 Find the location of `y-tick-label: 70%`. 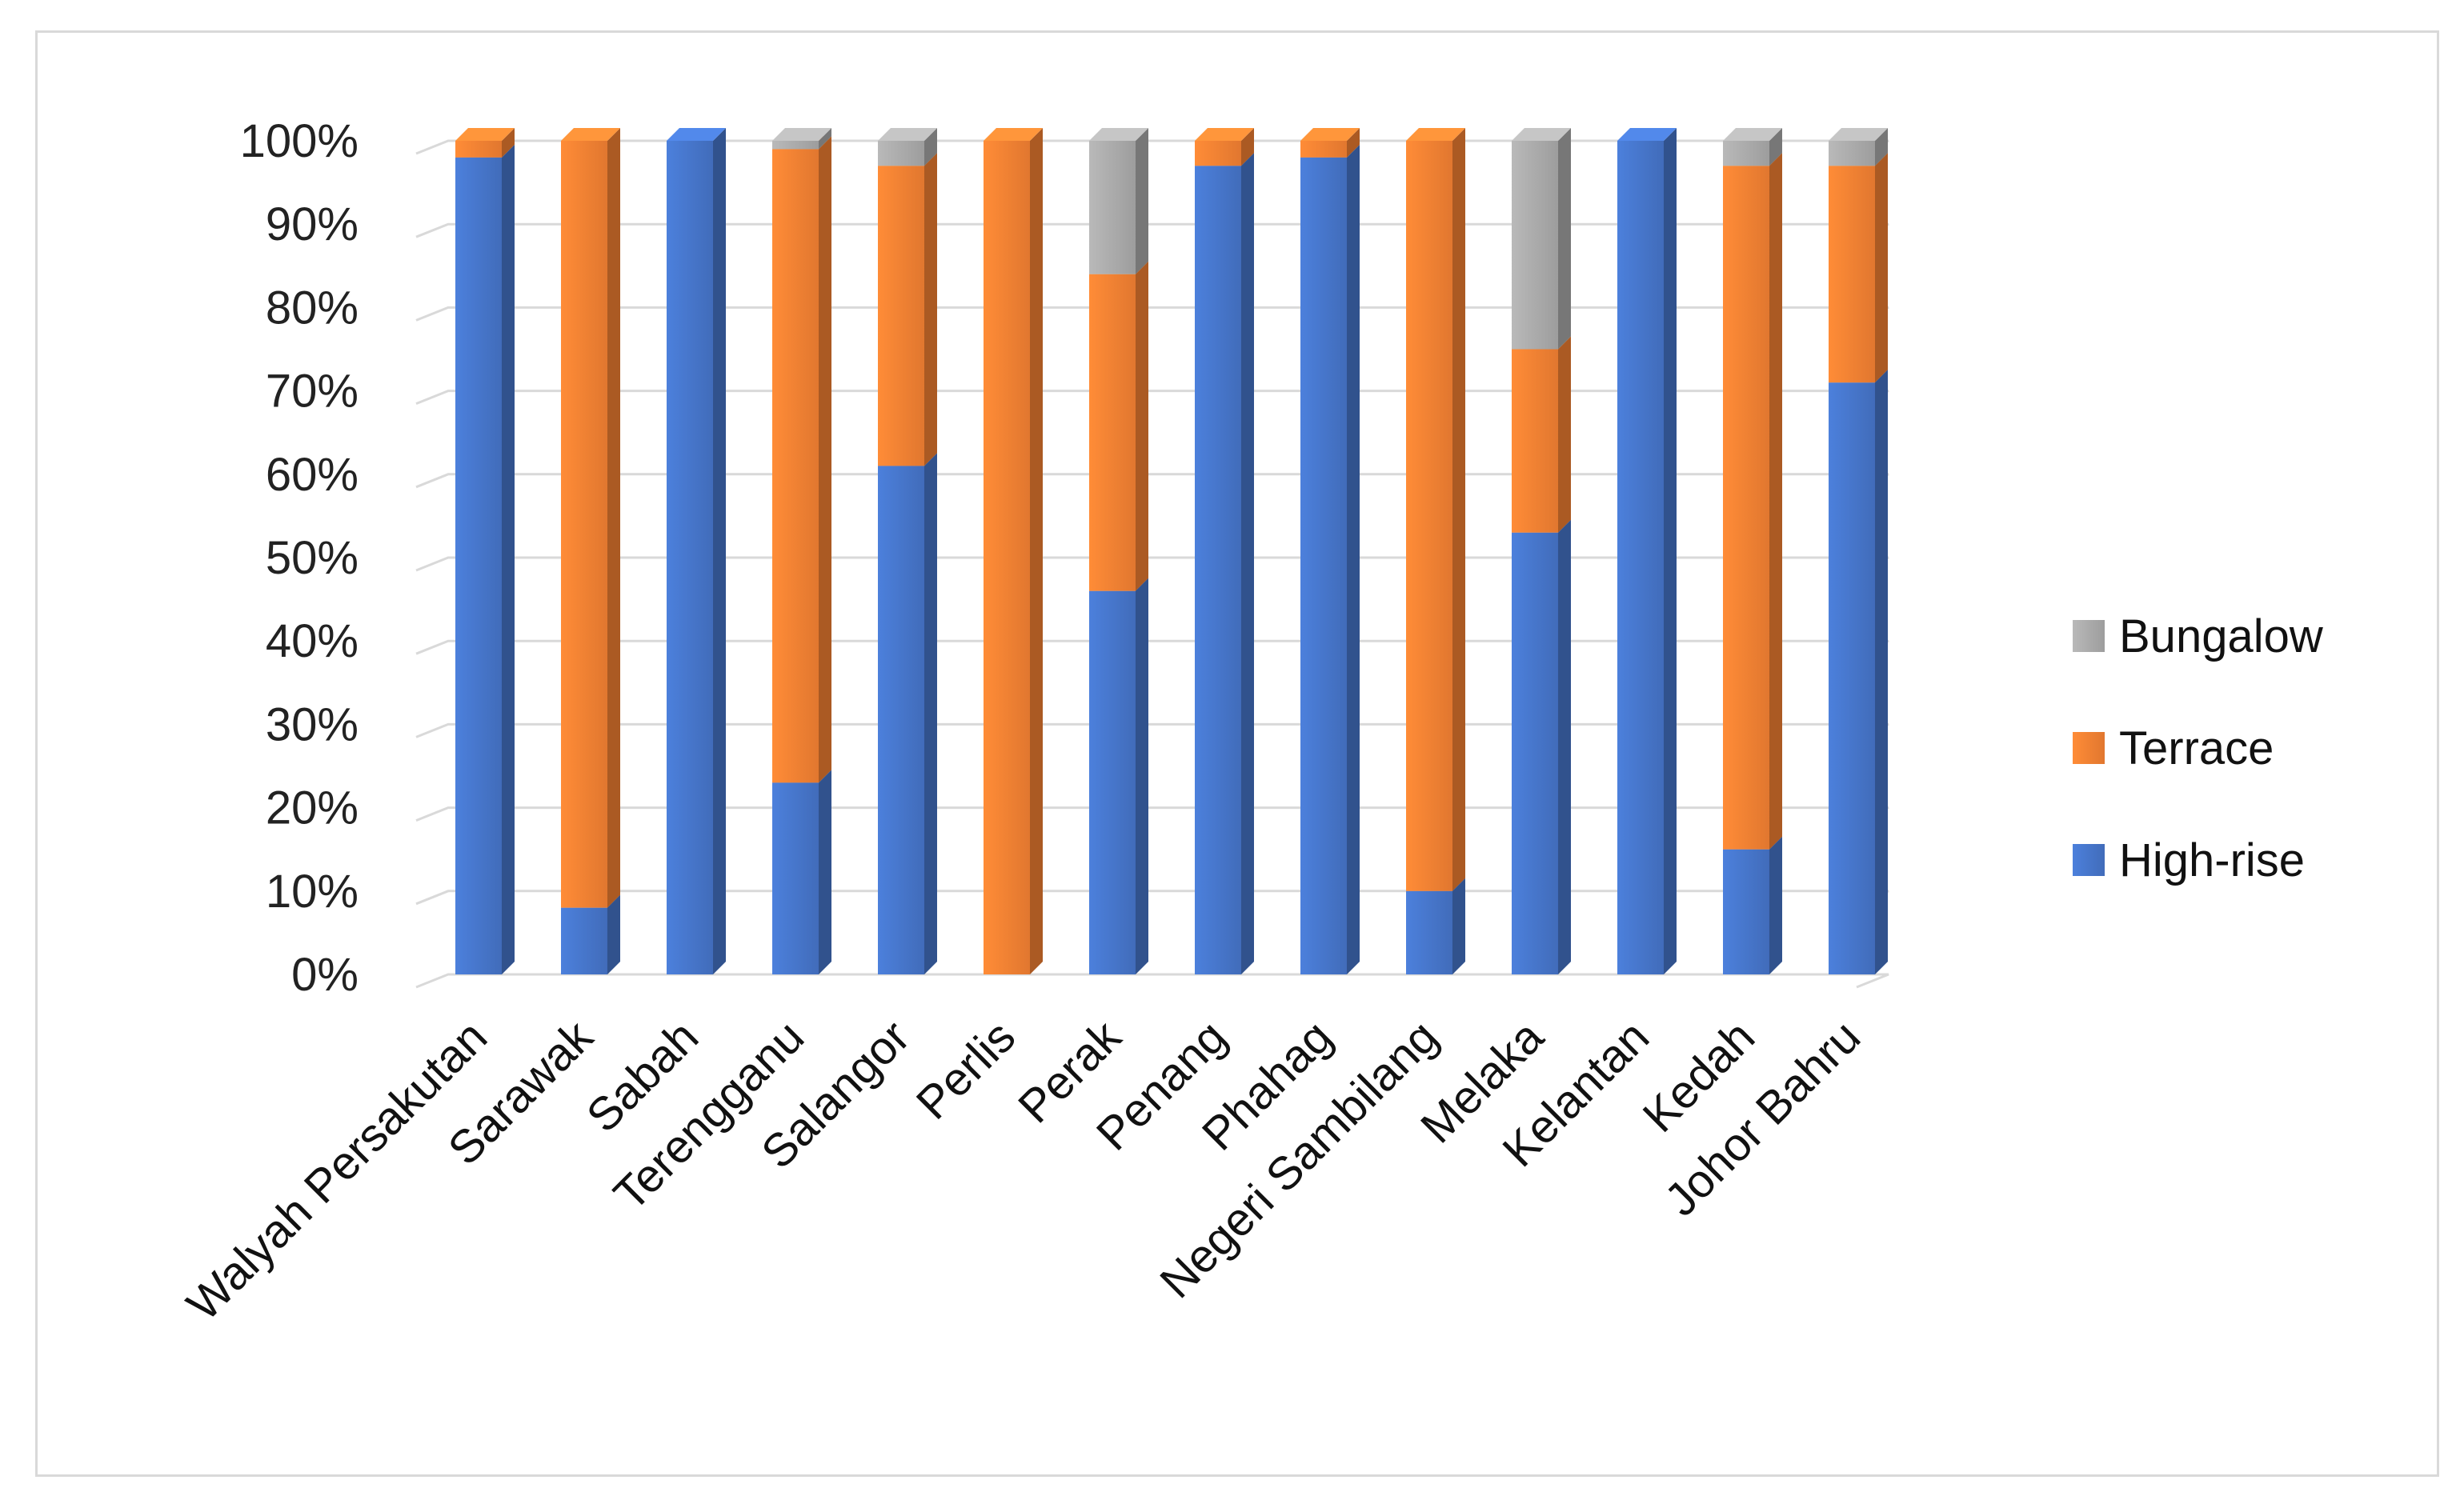

y-tick-label: 70% is located at coordinates (312, 392).